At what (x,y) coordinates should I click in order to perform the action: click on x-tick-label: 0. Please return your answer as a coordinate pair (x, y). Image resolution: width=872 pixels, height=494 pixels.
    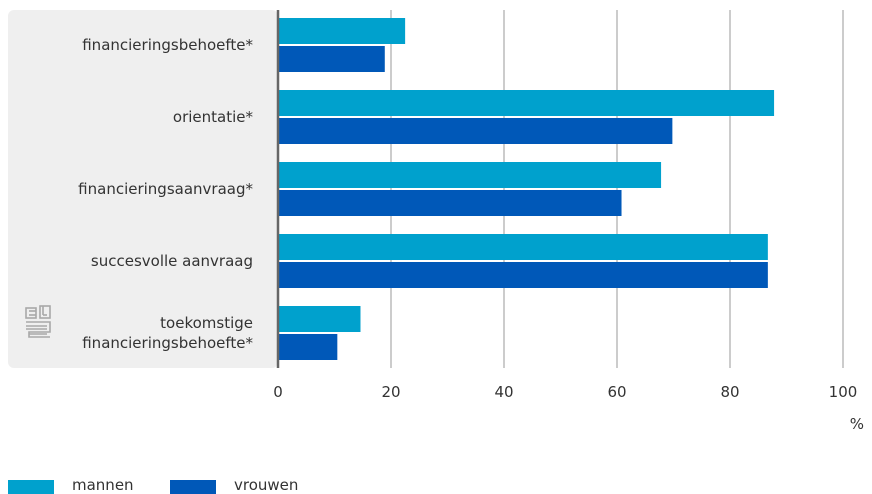
    Looking at the image, I should click on (278, 392).